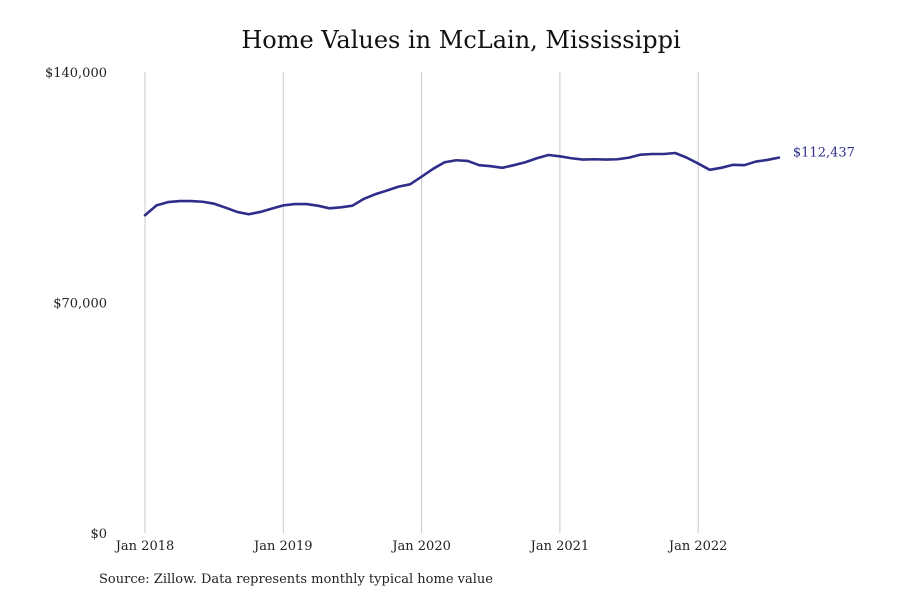 The image size is (900, 600). I want to click on x-tick-label: Jan 2022, so click(697, 546).